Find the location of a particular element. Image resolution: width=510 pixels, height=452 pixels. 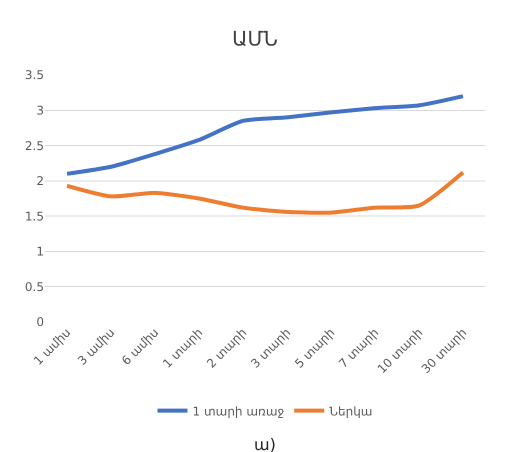

y-tick-label: 2.5 is located at coordinates (34, 145).